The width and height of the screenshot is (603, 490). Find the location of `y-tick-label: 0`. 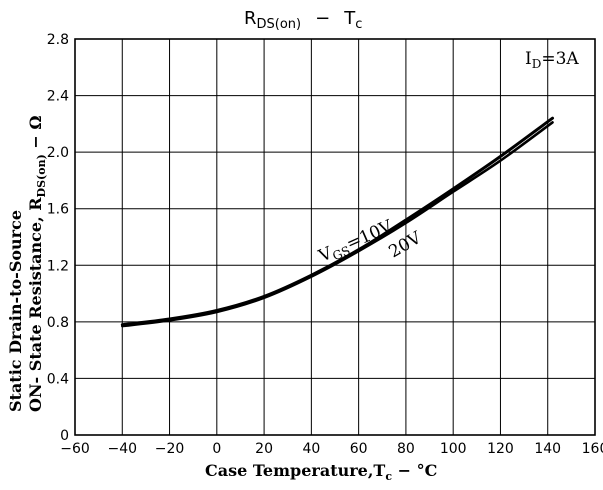

y-tick-label: 0 is located at coordinates (64, 436).